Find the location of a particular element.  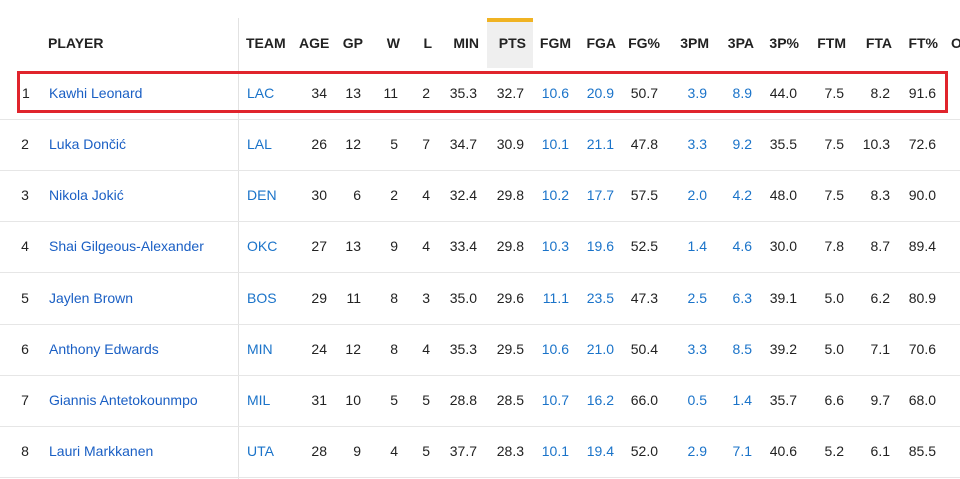

header-l: L is located at coordinates (427, 43).